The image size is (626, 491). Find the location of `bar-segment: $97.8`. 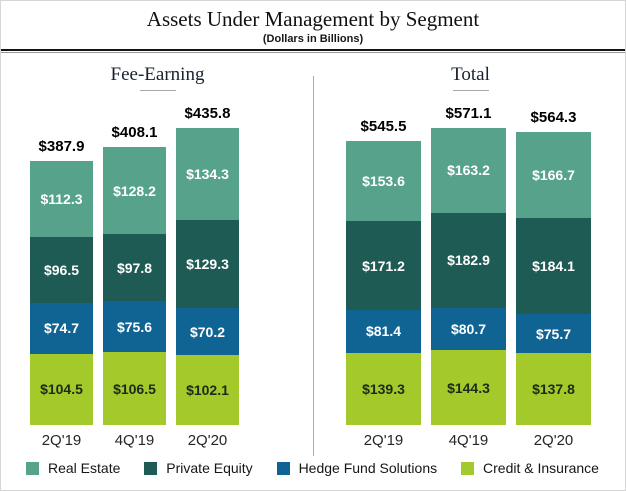

bar-segment: $97.8 is located at coordinates (134, 267).